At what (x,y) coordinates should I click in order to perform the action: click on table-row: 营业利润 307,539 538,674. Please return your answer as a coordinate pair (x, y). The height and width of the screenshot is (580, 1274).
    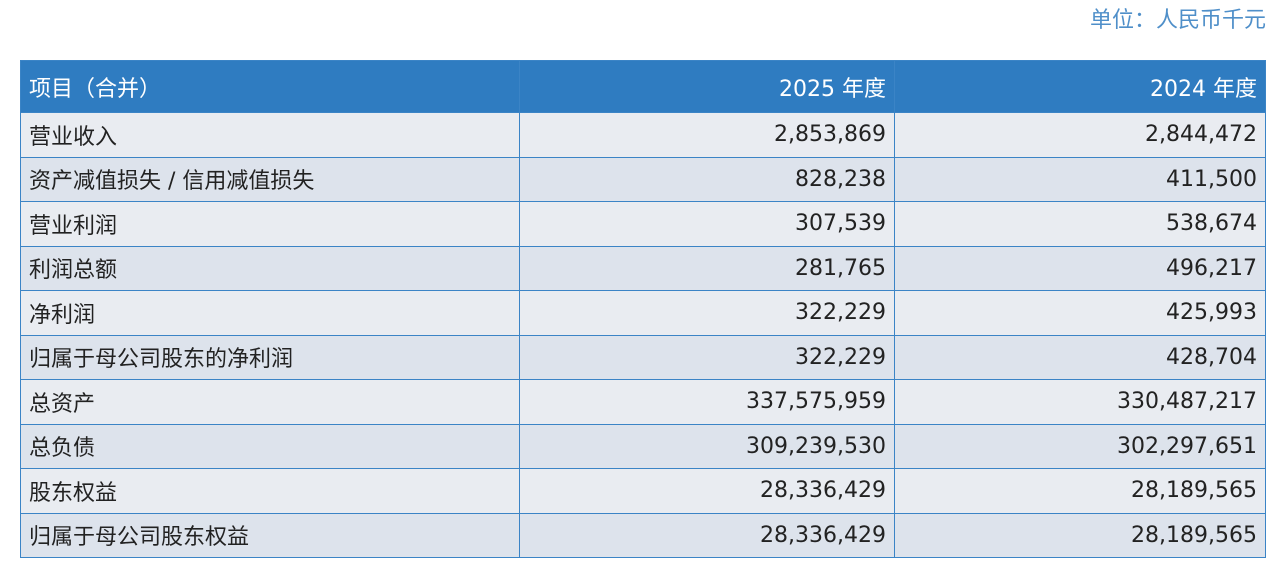
    Looking at the image, I should click on (643, 224).